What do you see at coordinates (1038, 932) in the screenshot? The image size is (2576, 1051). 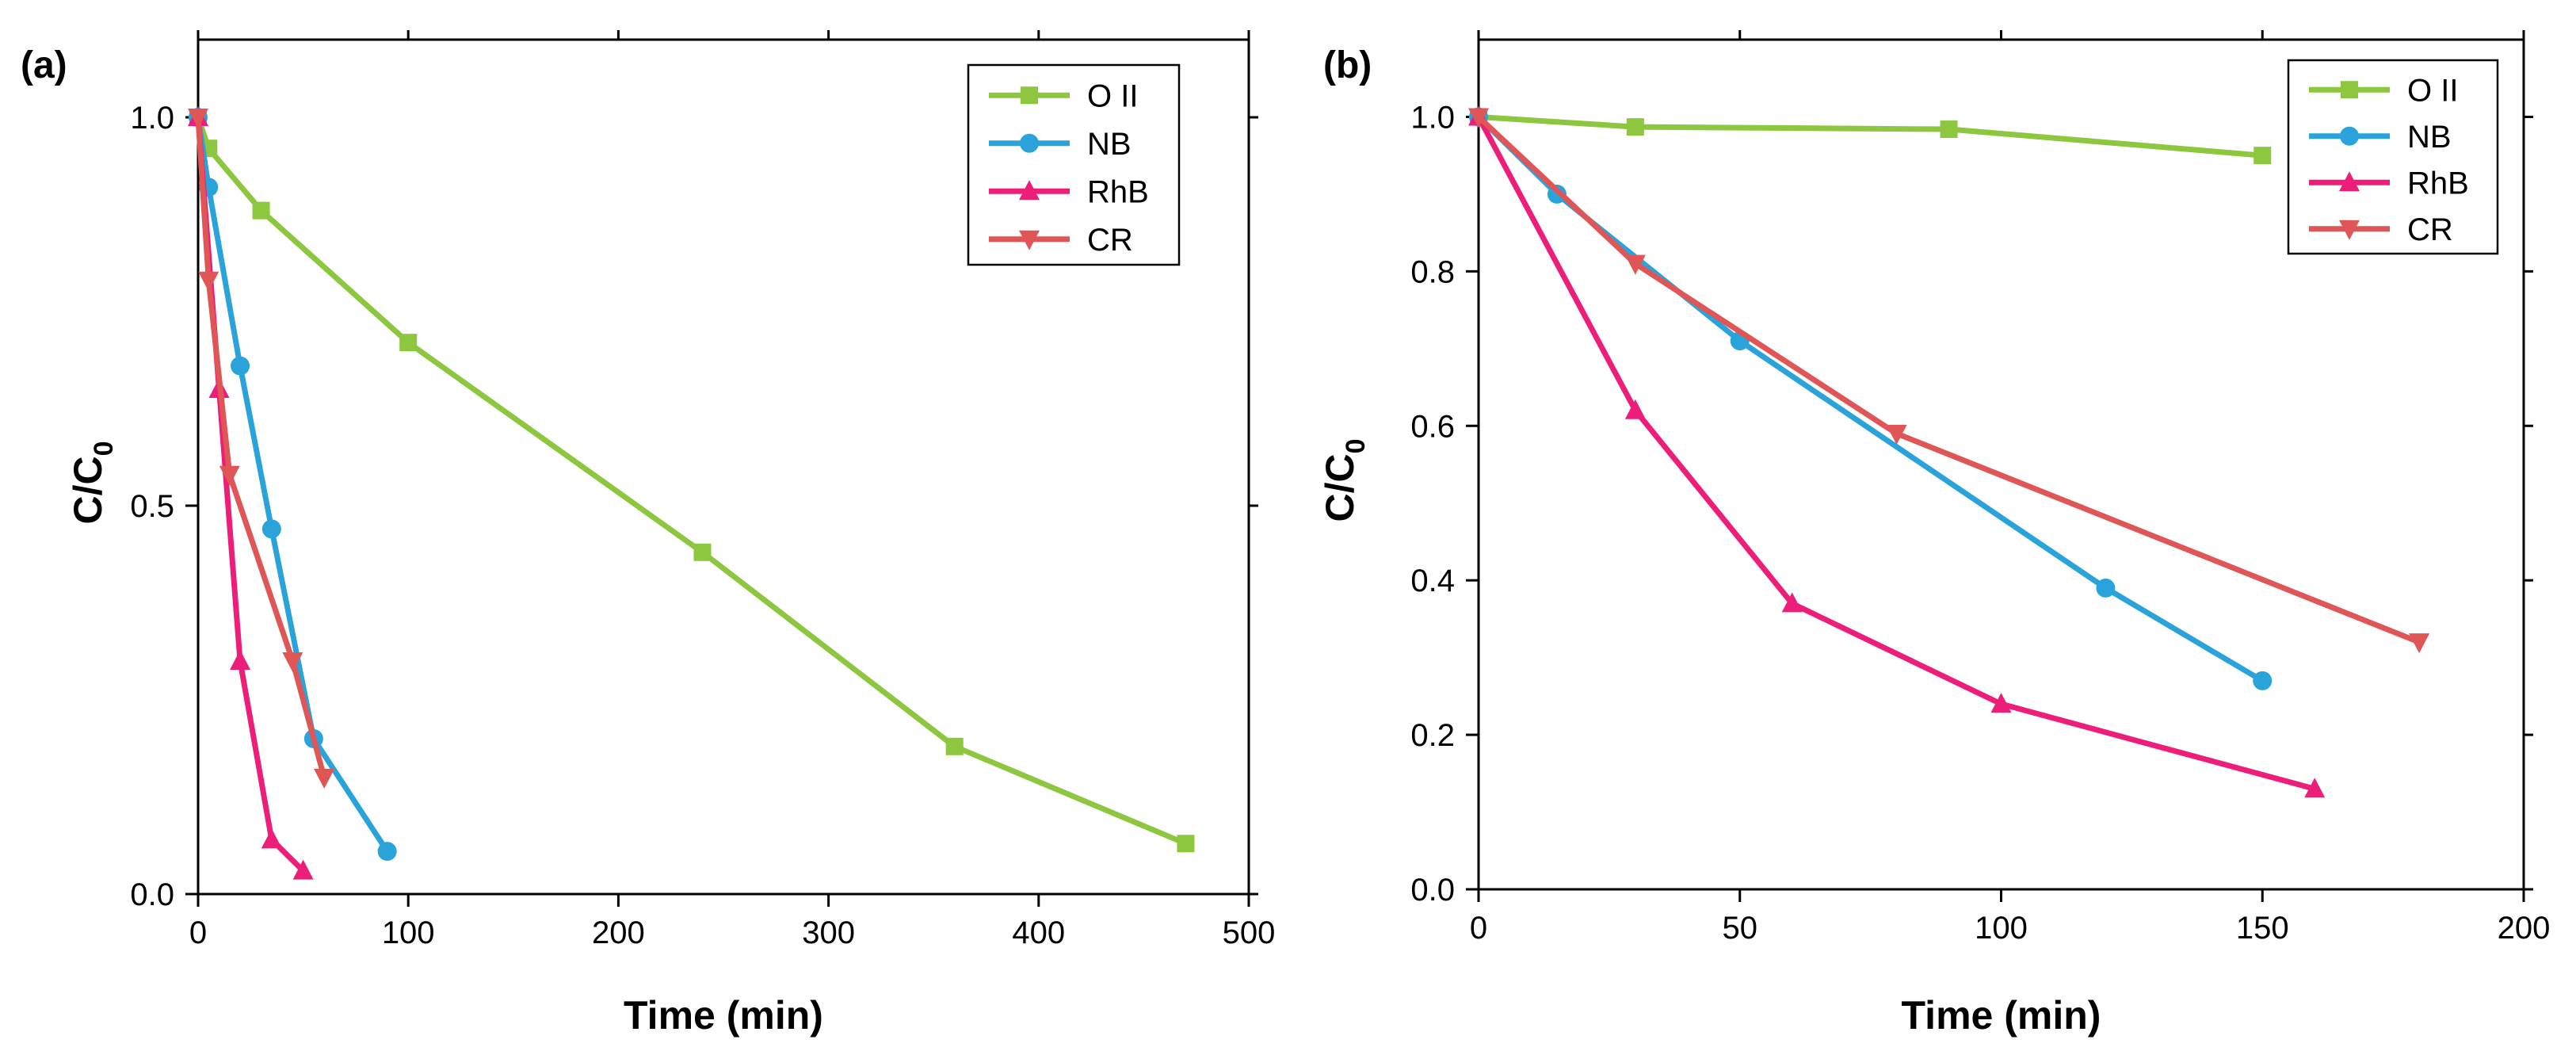 I see `x-tick-label: 400` at bounding box center [1038, 932].